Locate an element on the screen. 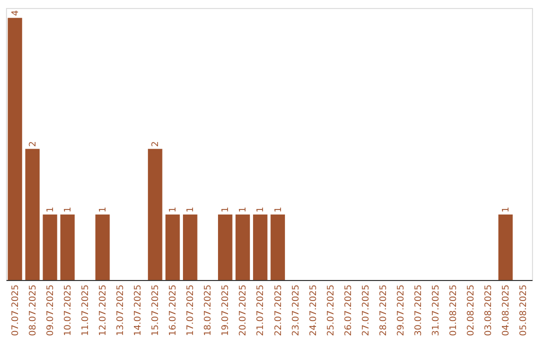 The image size is (540, 340). x-tick-label: 26.07.2025 is located at coordinates (349, 310).